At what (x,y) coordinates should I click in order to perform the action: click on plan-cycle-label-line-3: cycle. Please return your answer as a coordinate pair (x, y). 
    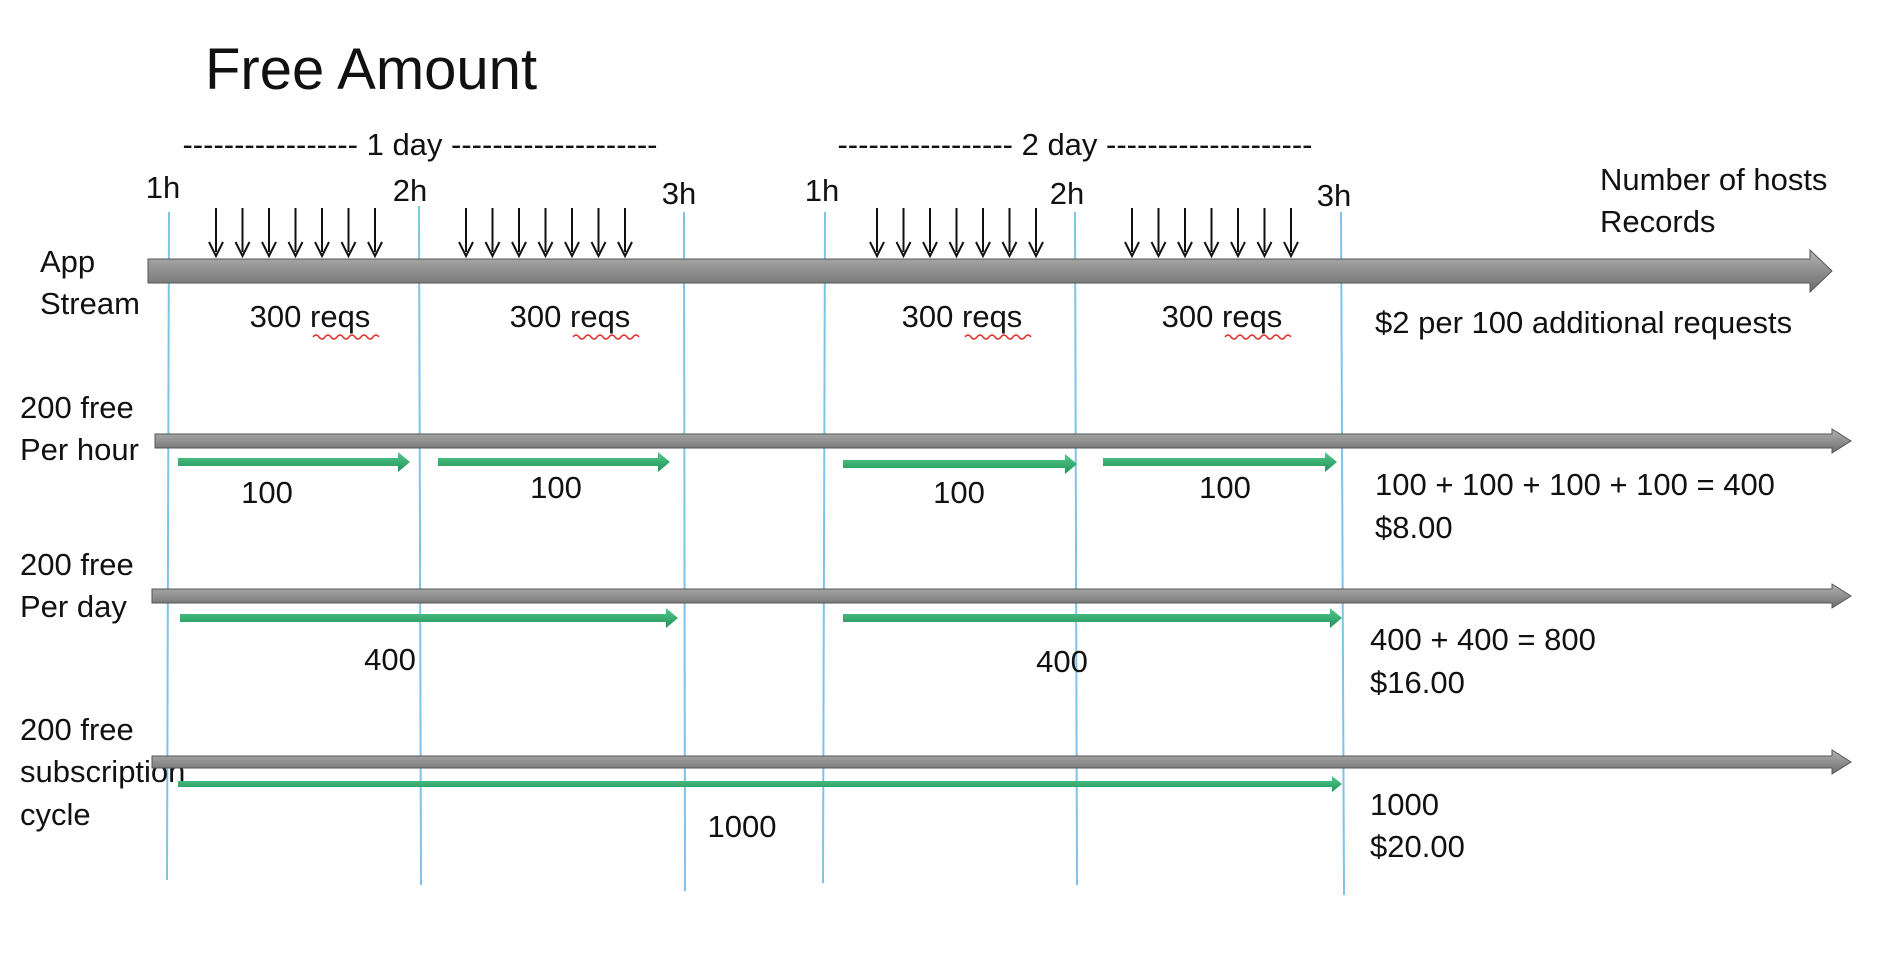
    Looking at the image, I should click on (55, 814).